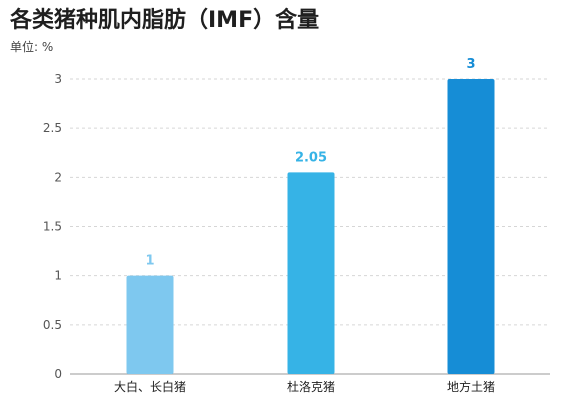  What do you see at coordinates (470, 64) in the screenshot?
I see `data-label: 3` at bounding box center [470, 64].